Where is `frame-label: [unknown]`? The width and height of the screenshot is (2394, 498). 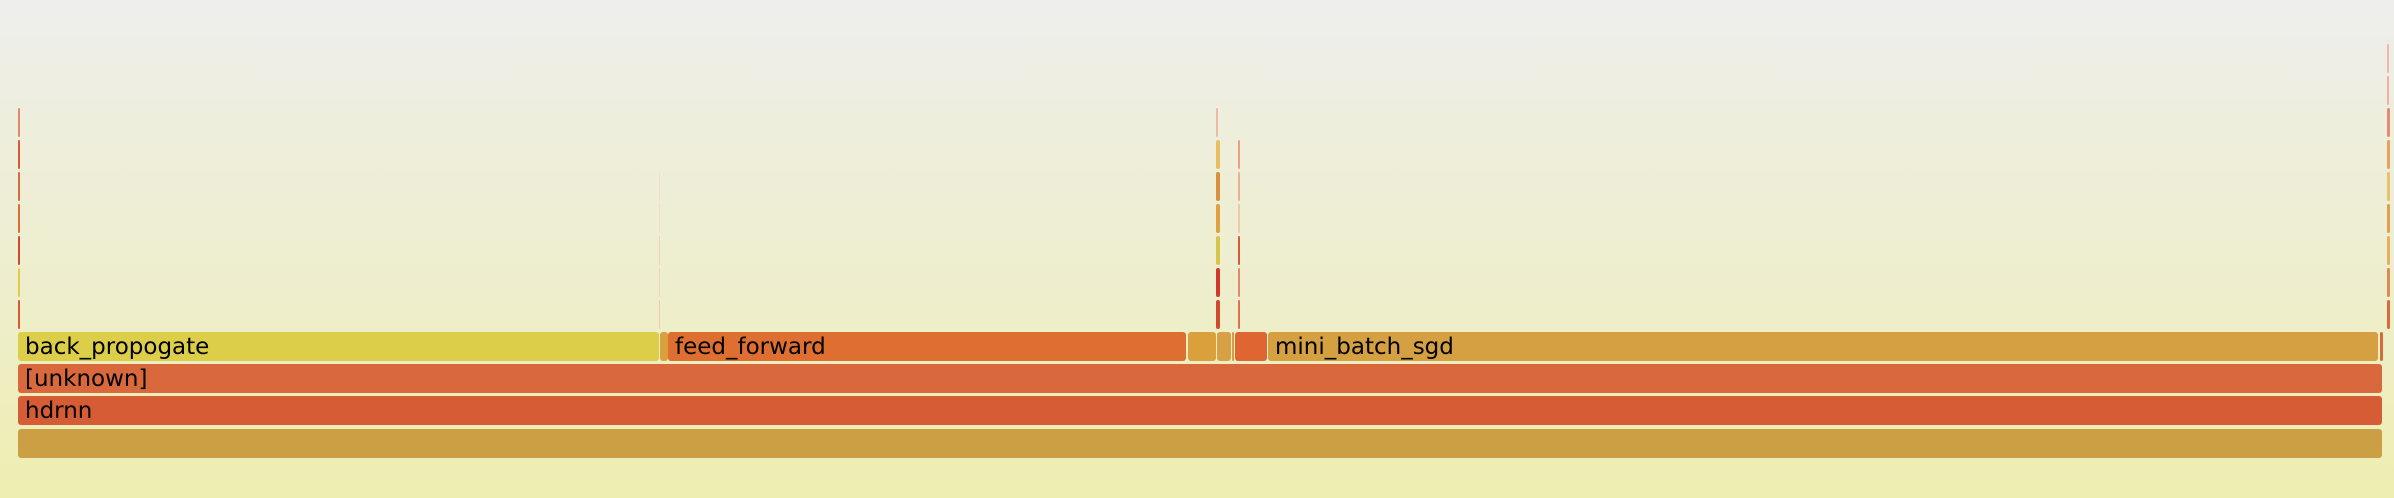 frame-label: [unknown] is located at coordinates (86, 379).